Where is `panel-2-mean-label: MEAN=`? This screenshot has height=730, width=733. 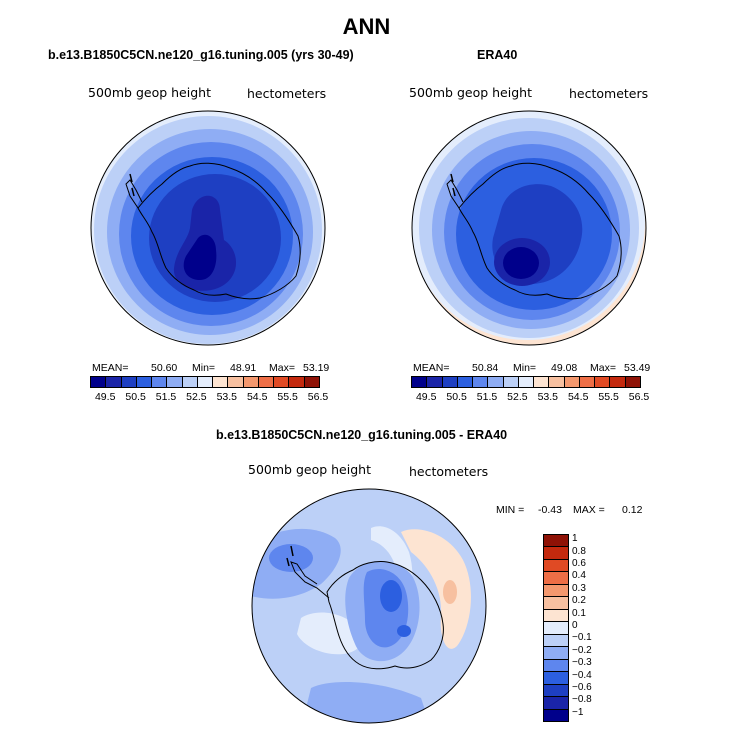
panel-2-mean-label: MEAN= is located at coordinates (431, 368).